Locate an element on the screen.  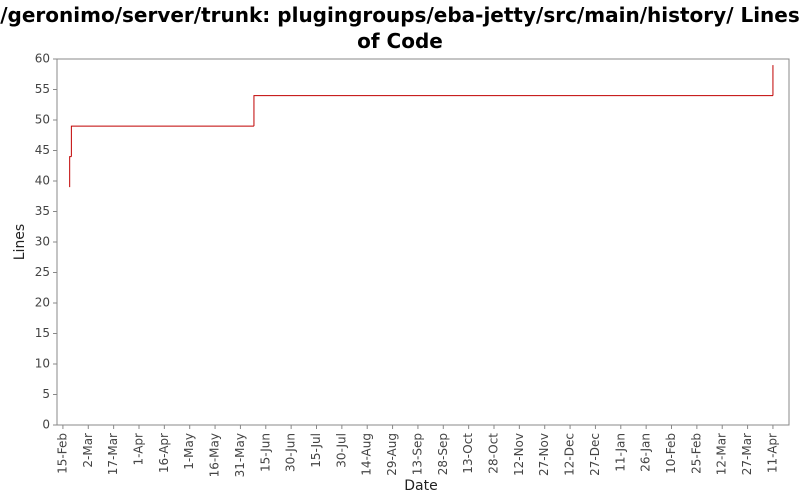
x-tick-label: 28-Oct is located at coordinates (494, 453).